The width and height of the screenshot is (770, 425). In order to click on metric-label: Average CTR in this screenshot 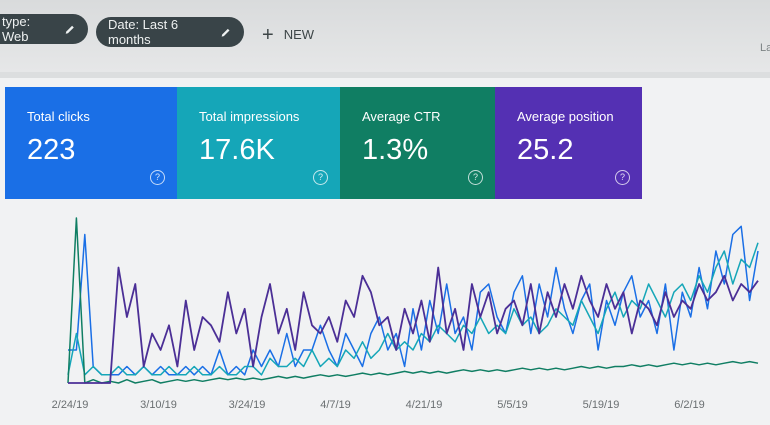, I will do `click(401, 116)`.